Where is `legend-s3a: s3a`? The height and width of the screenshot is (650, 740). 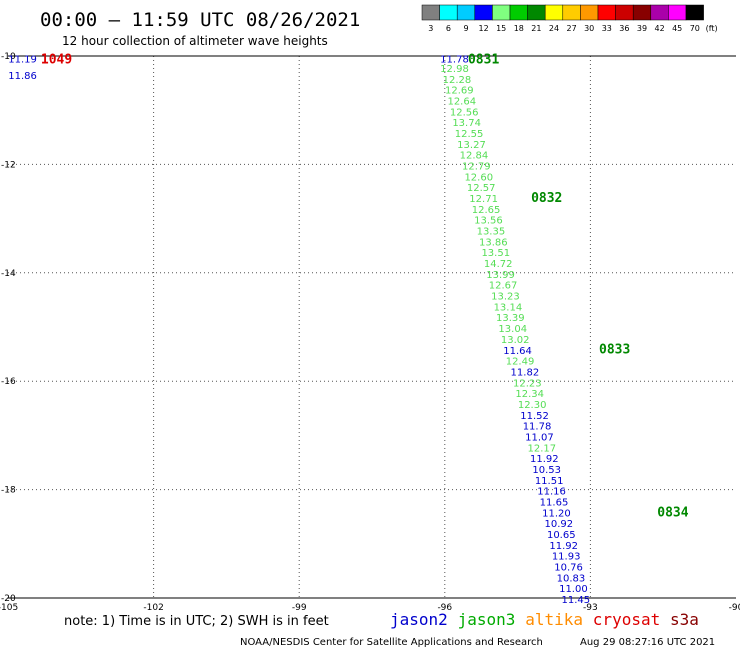
legend-s3a: s3a is located at coordinates (684, 619).